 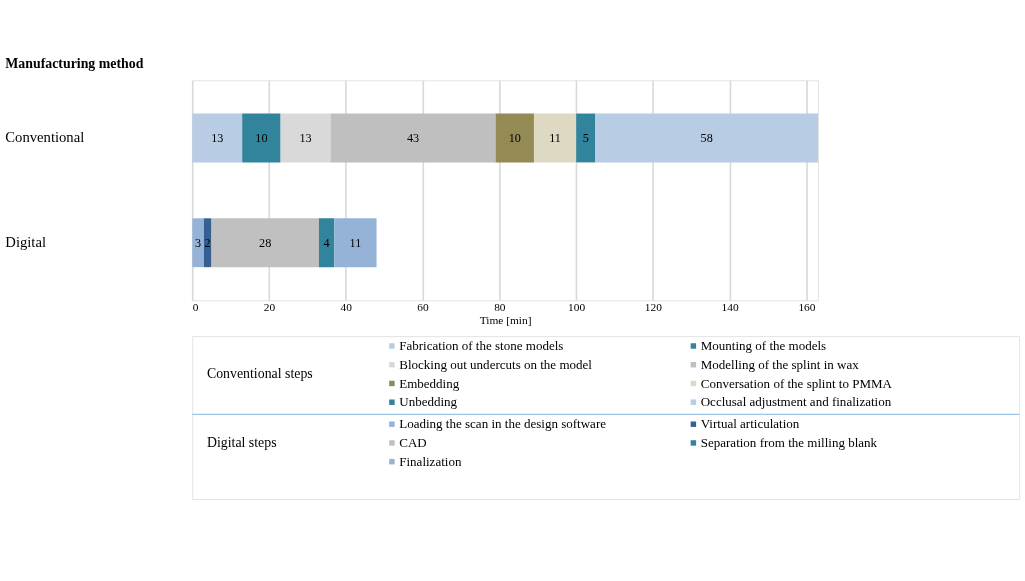 What do you see at coordinates (796, 383) in the screenshot?
I see `legend-label: Conversation of the splint to PMMA` at bounding box center [796, 383].